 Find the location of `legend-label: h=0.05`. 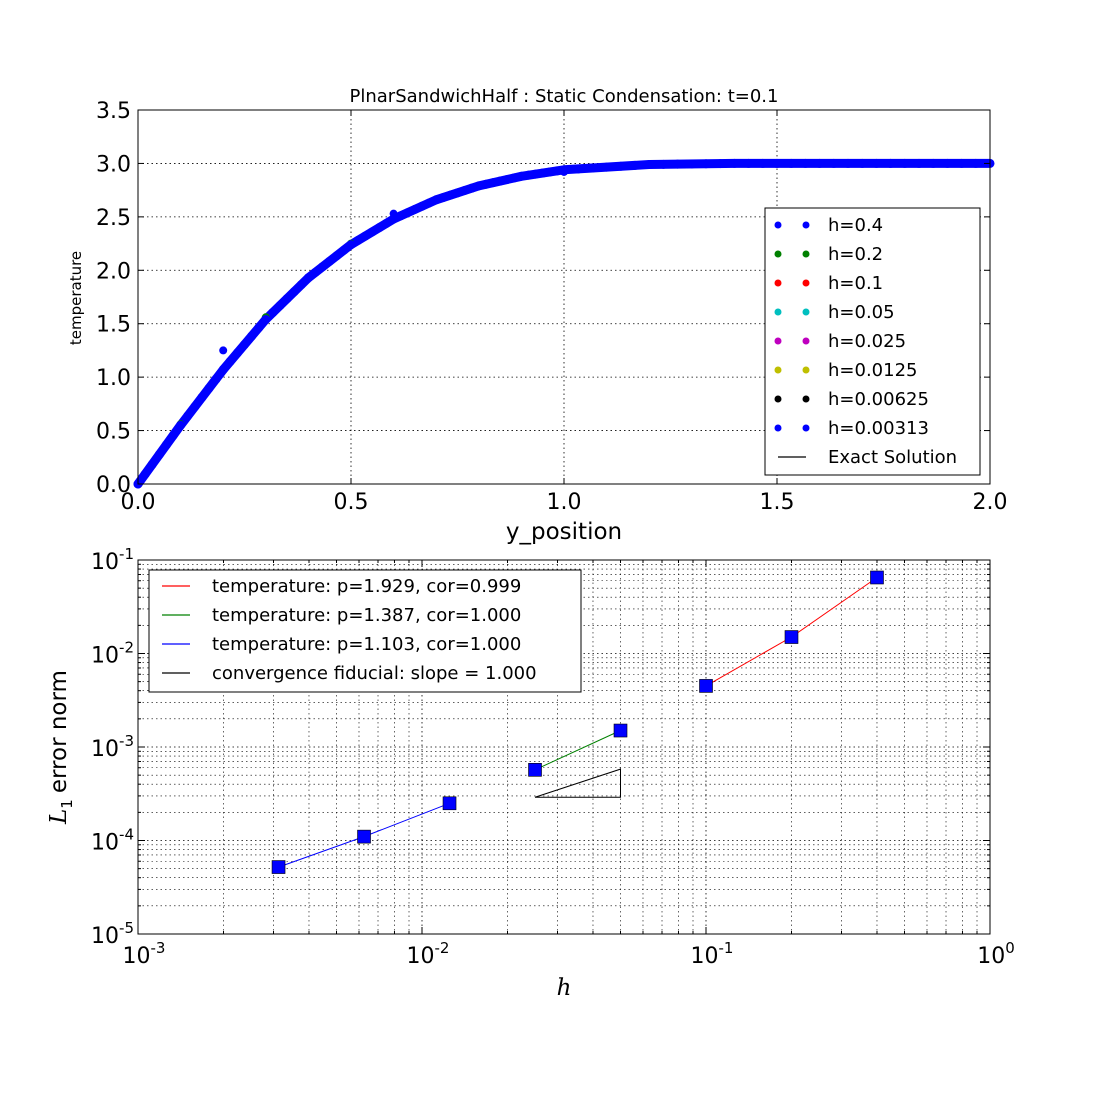

legend-label: h=0.05 is located at coordinates (861, 312).